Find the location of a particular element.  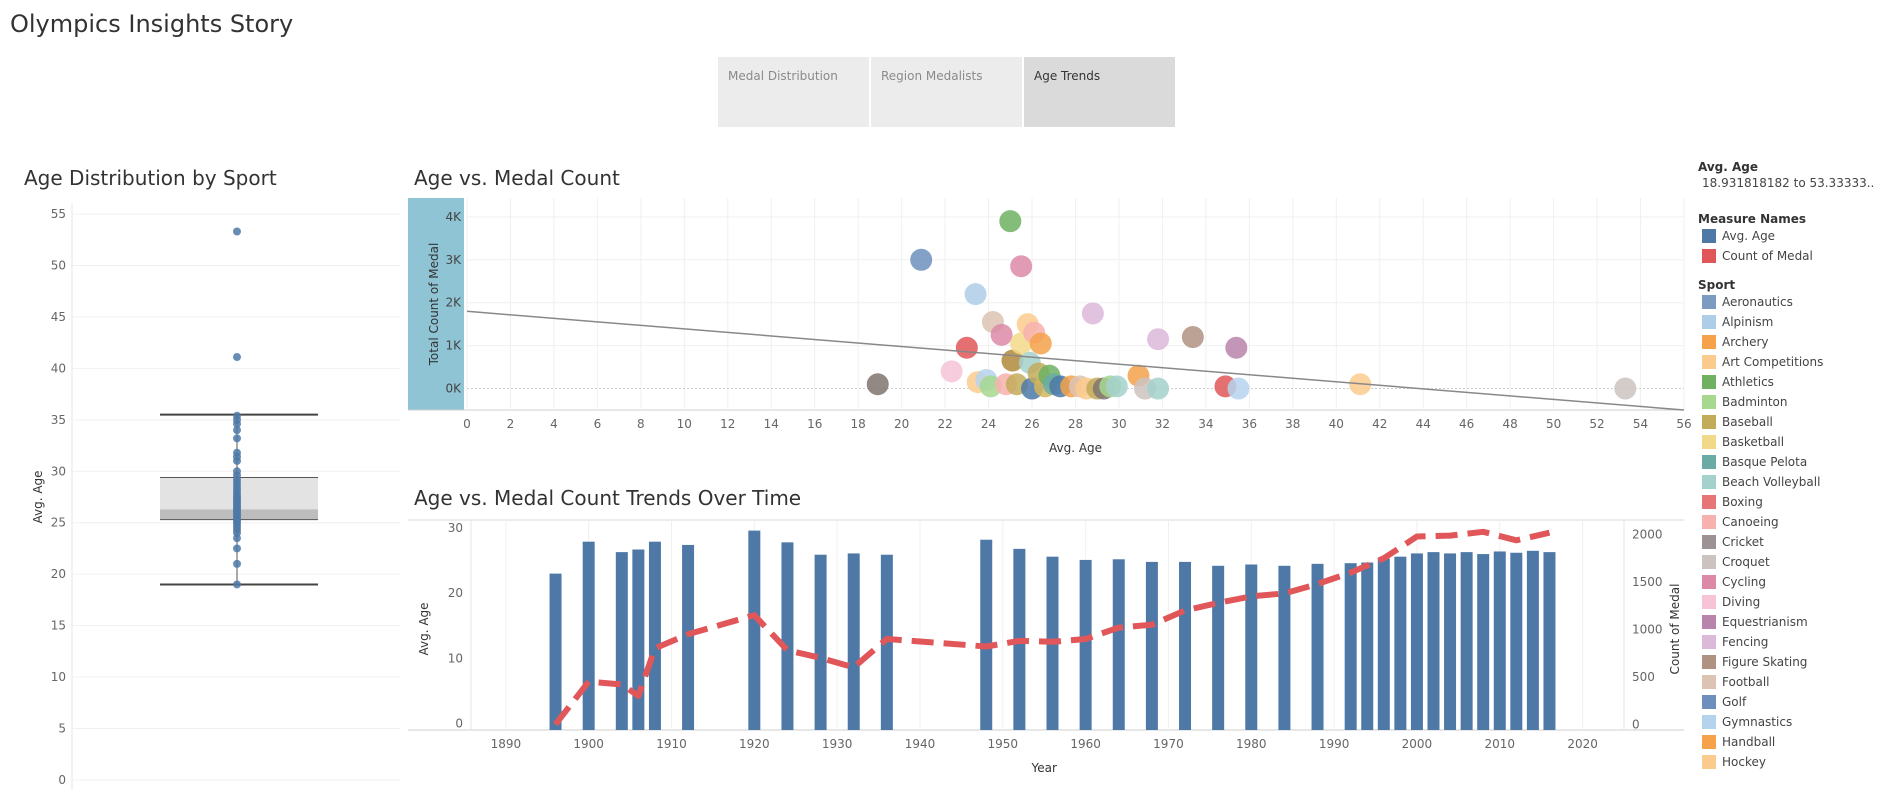

sport-legend-item: Gymnastics is located at coordinates (1789, 722).